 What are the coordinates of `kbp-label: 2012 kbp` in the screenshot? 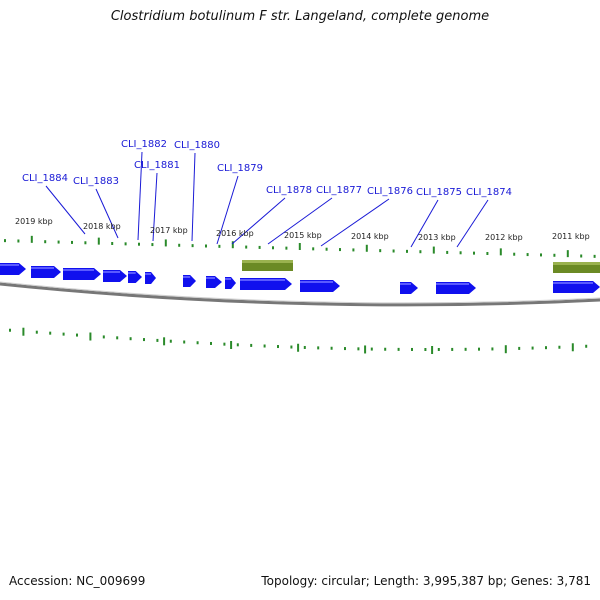 It's located at (504, 237).